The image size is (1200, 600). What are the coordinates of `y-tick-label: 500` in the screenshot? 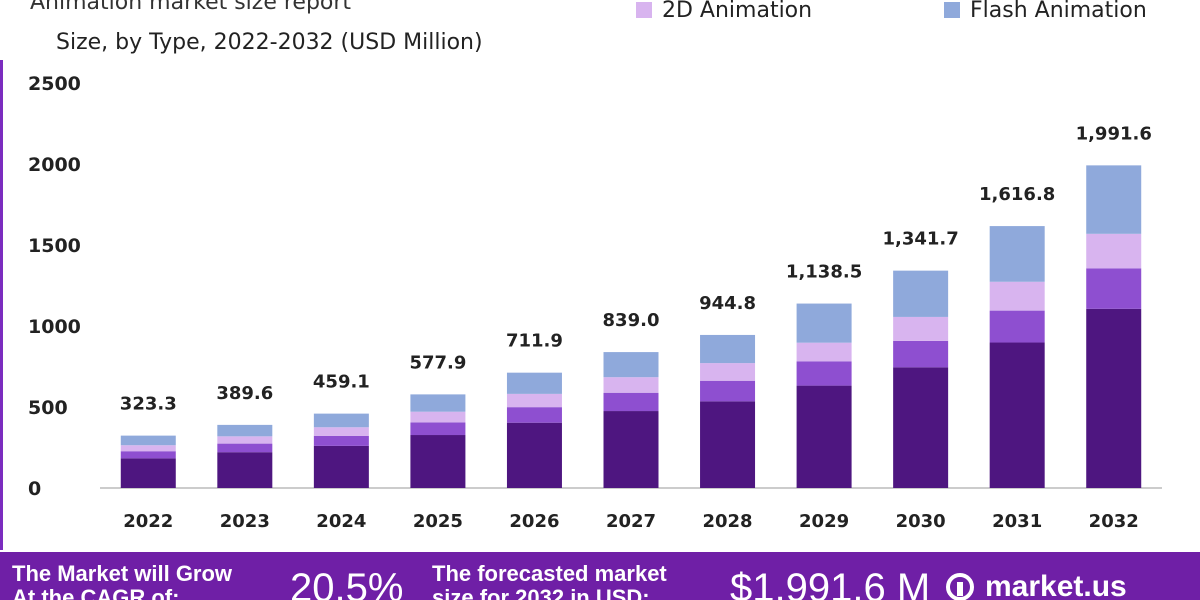 It's located at (48, 408).